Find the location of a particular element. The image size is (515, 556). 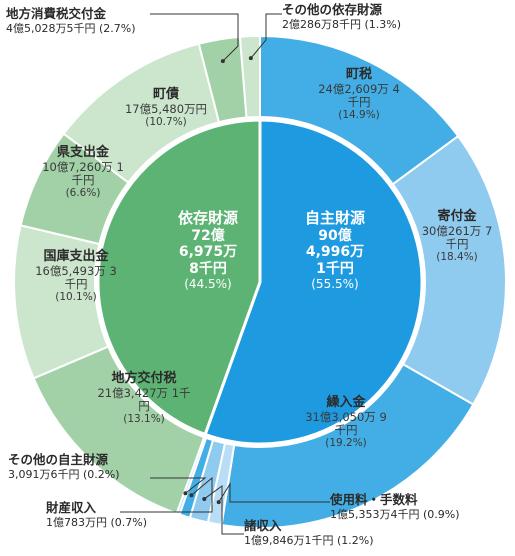

inner-own-pct: (55.5%) is located at coordinates (335, 284).